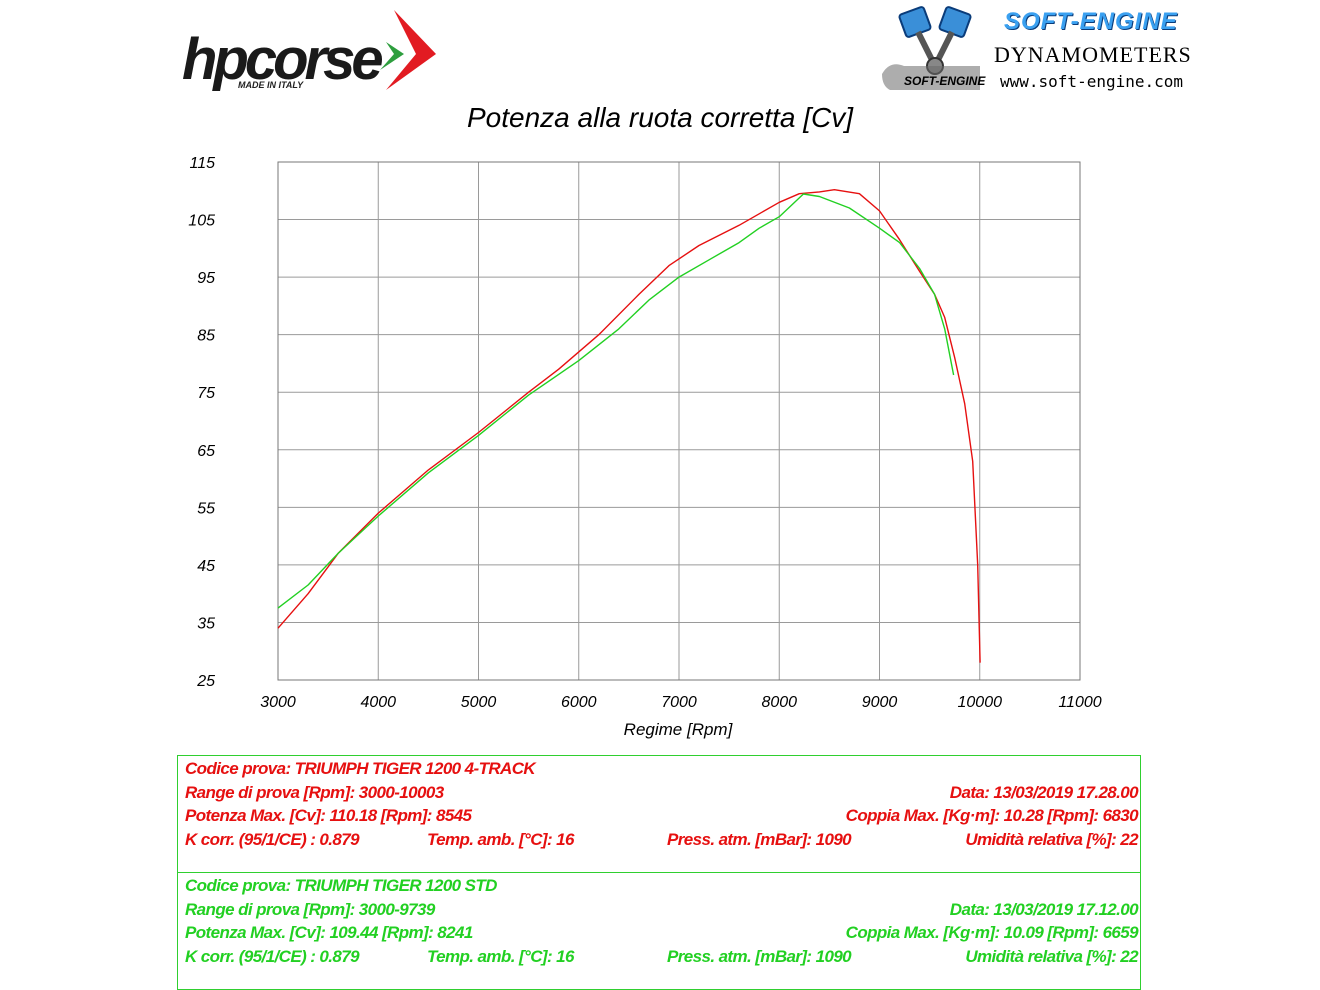  I want to click on max-power: Potenza Max. [Cv]: 110.18 [Rpm]: 8545, so click(328, 815).